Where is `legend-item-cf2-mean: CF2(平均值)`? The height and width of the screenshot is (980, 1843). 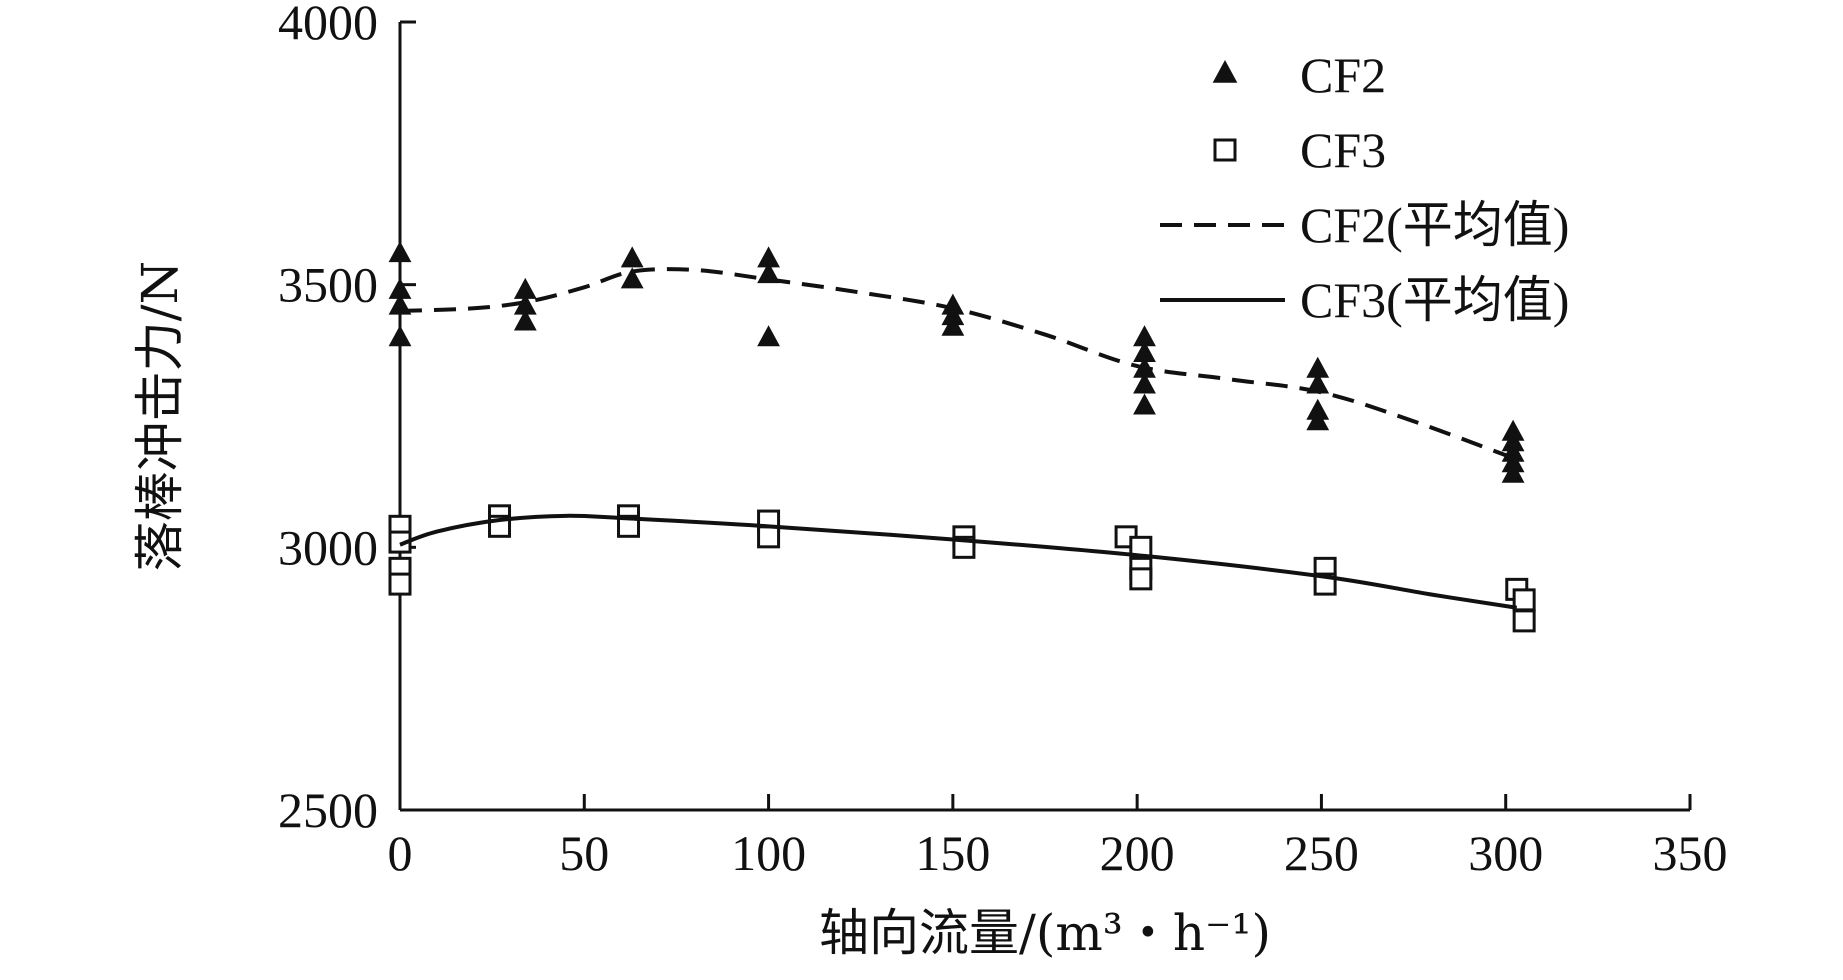 legend-item-cf2-mean: CF2(平均值) is located at coordinates (1364, 225).